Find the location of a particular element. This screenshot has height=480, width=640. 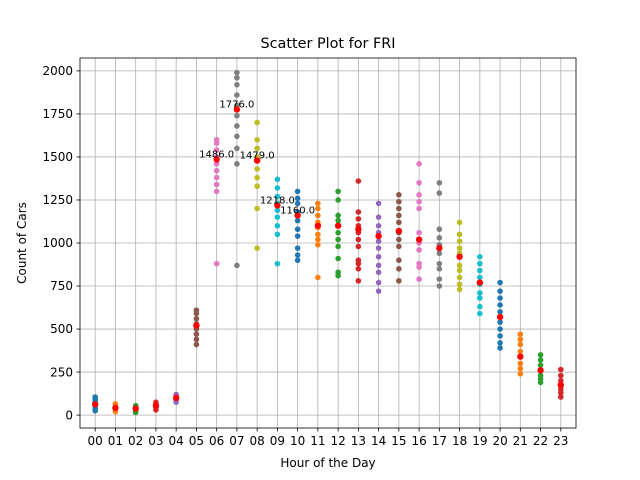

y-tick-label: 1000 is located at coordinates (57, 243).